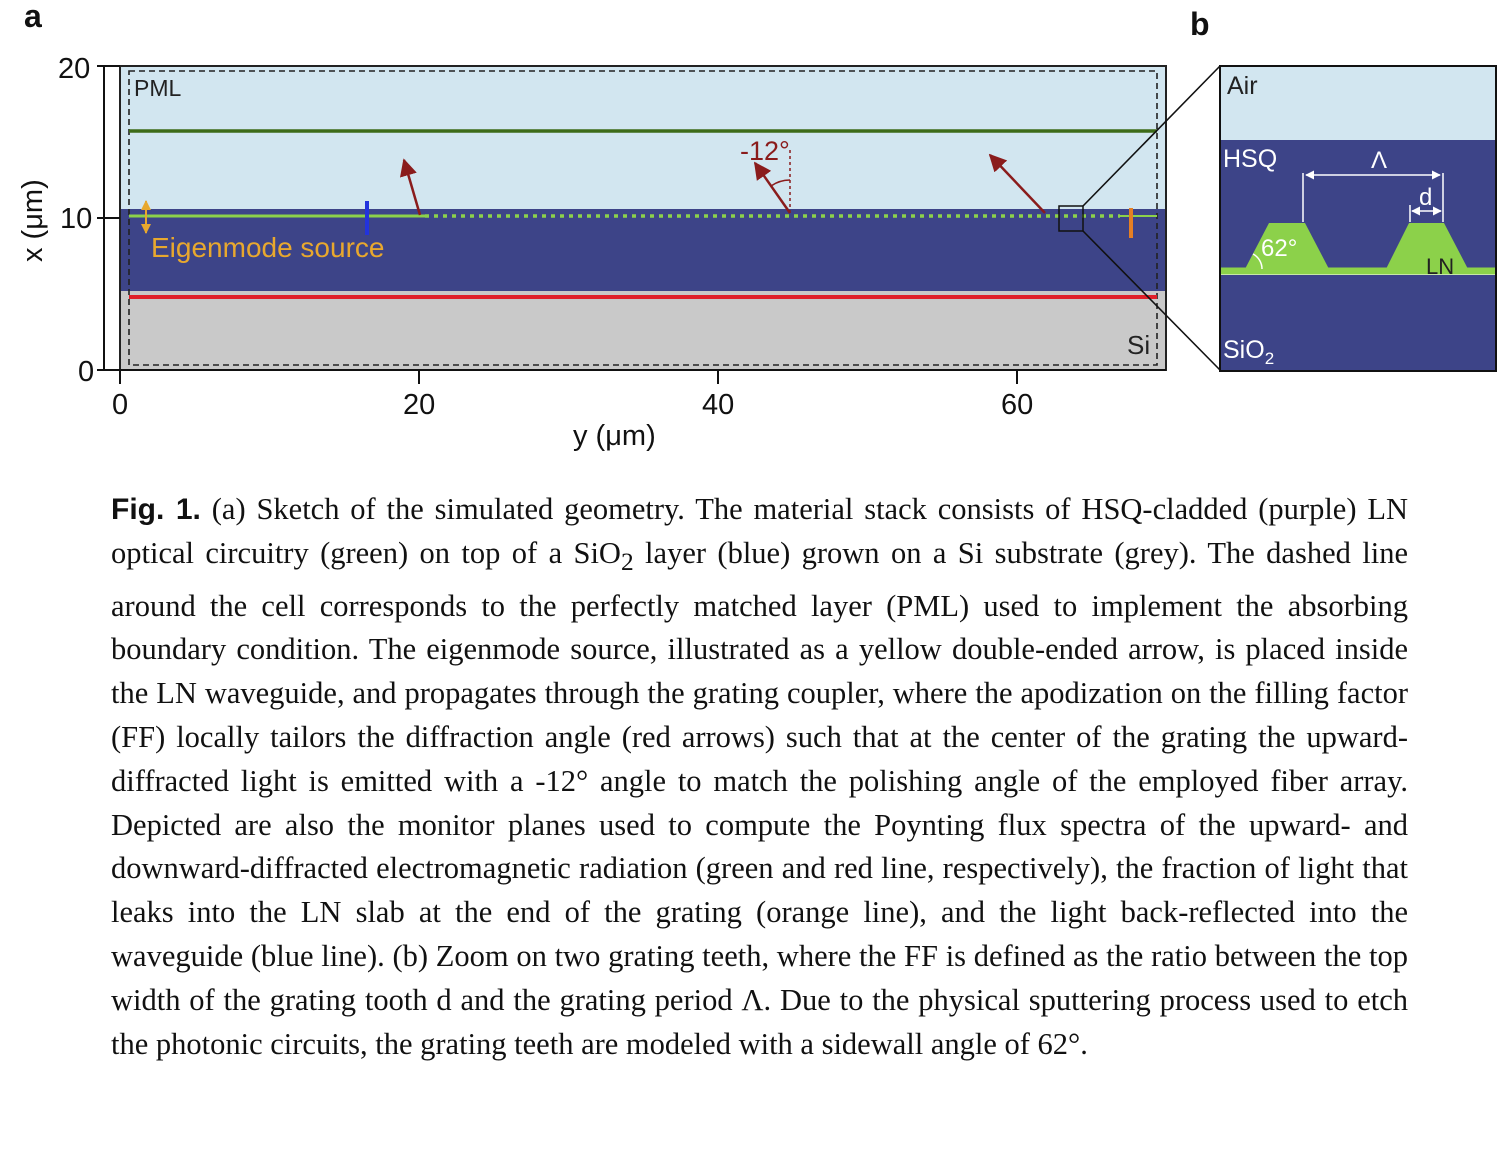  What do you see at coordinates (643, 250) in the screenshot?
I see `hsq-region` at bounding box center [643, 250].